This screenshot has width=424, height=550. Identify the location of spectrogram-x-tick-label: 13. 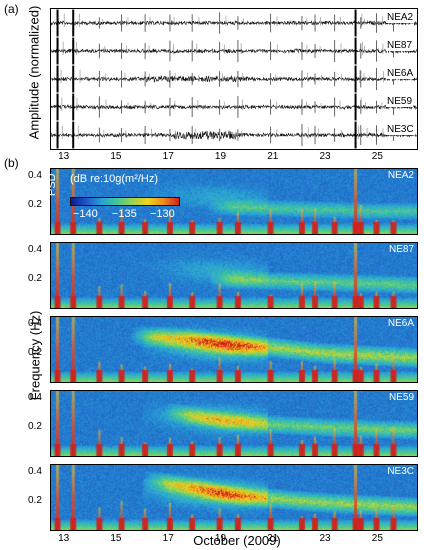
(64, 538).